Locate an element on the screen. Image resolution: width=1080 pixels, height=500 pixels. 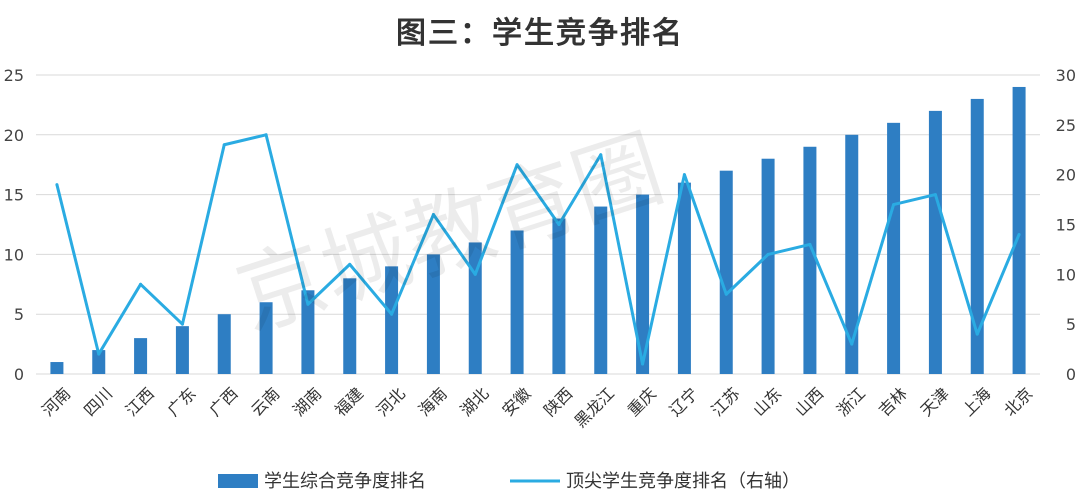
category-label: 天津 is located at coordinates (935, 402).